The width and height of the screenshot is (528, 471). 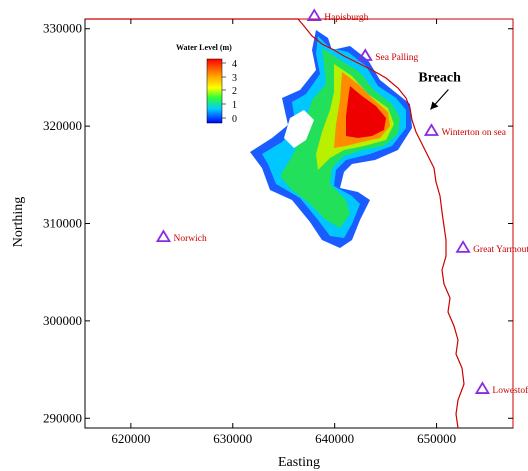 What do you see at coordinates (500, 250) in the screenshot?
I see `place-label: Great Yarmouth` at bounding box center [500, 250].